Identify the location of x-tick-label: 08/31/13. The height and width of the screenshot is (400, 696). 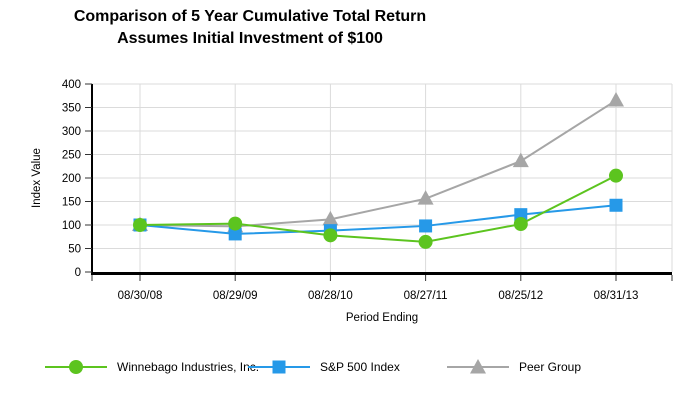
(616, 296).